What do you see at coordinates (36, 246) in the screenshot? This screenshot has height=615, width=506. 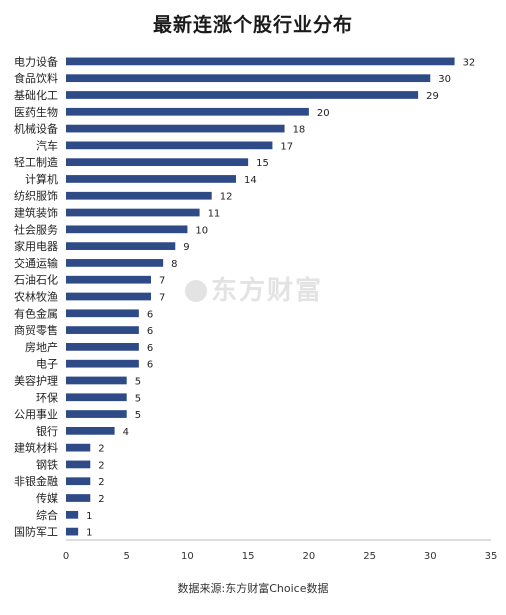 I see `category-label: 家用电器` at bounding box center [36, 246].